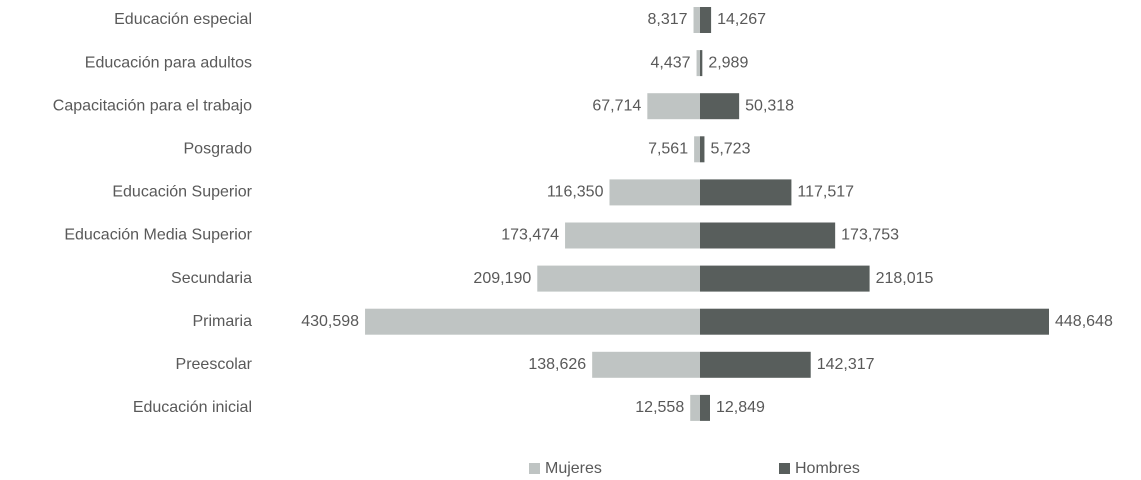 Image resolution: width=1141 pixels, height=480 pixels. Describe the element at coordinates (152, 105) in the screenshot. I see `category-label: Capacitación para el trabajo` at that location.